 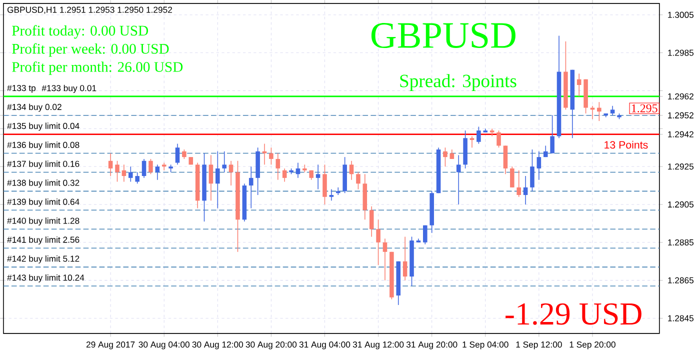 I want to click on ref-line-label: #138 buy limit 0.32, so click(x=43, y=184).